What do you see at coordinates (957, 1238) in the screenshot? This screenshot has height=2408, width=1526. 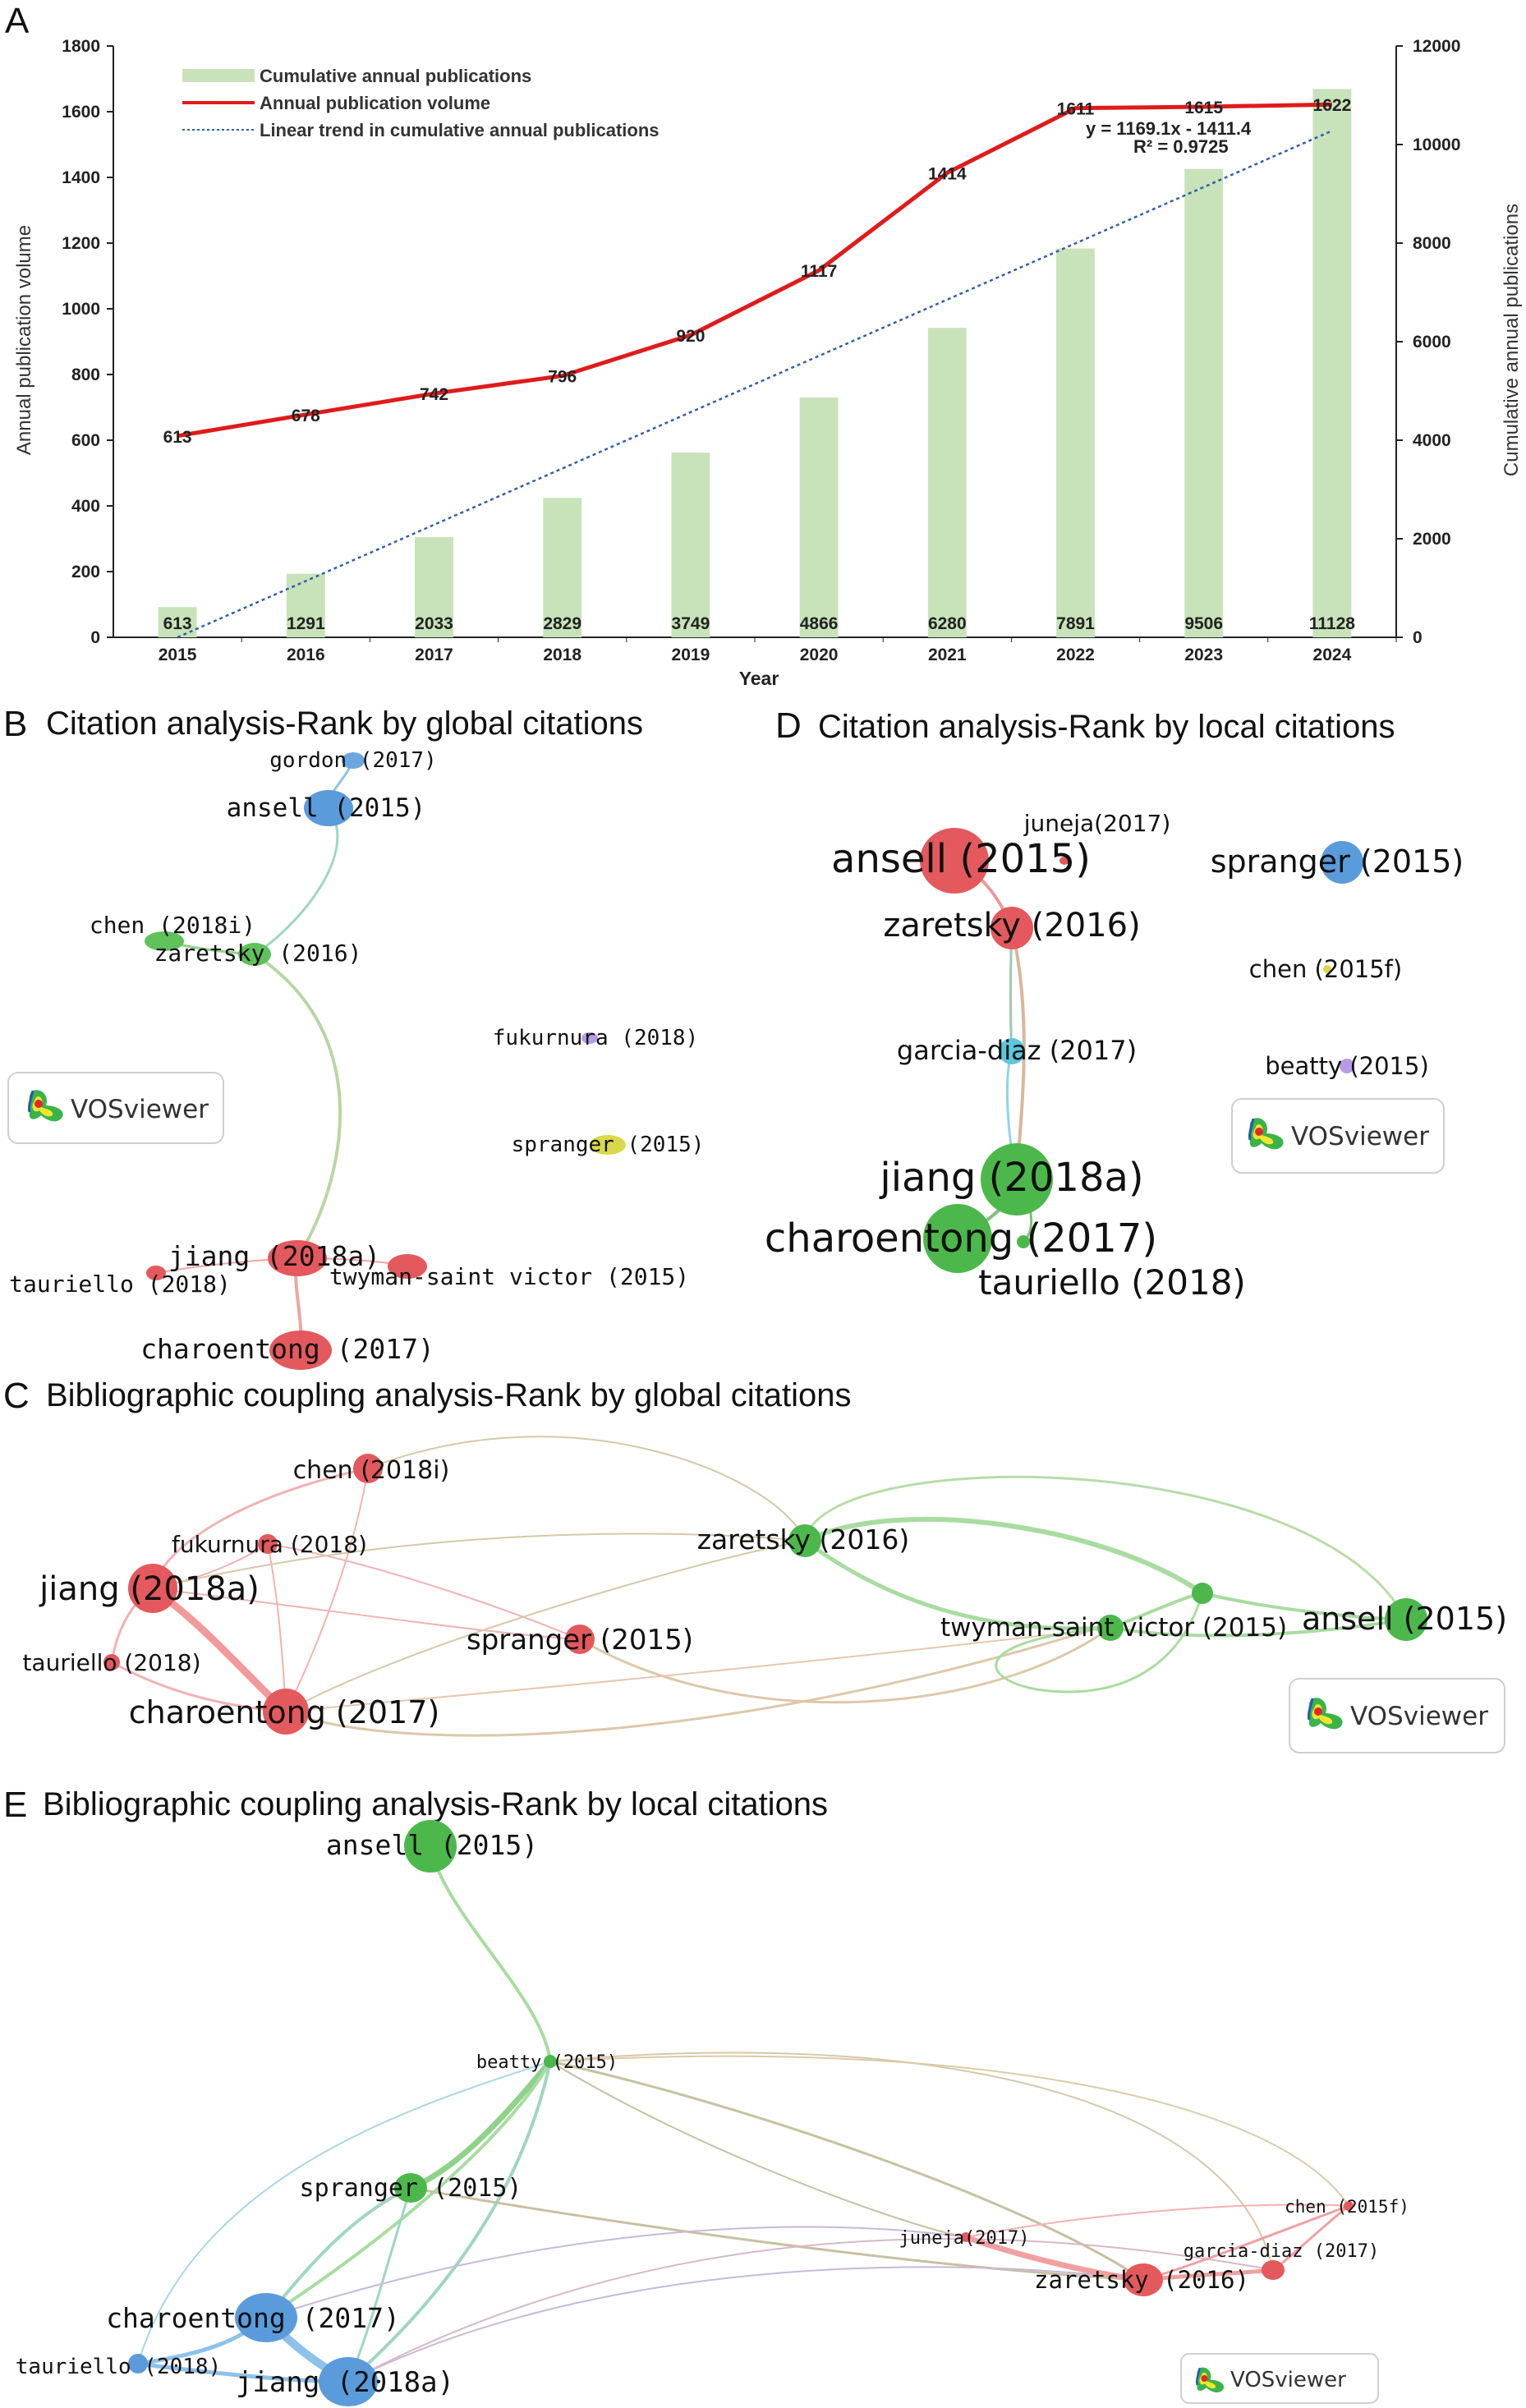 I see `node-d-charoentong` at bounding box center [957, 1238].